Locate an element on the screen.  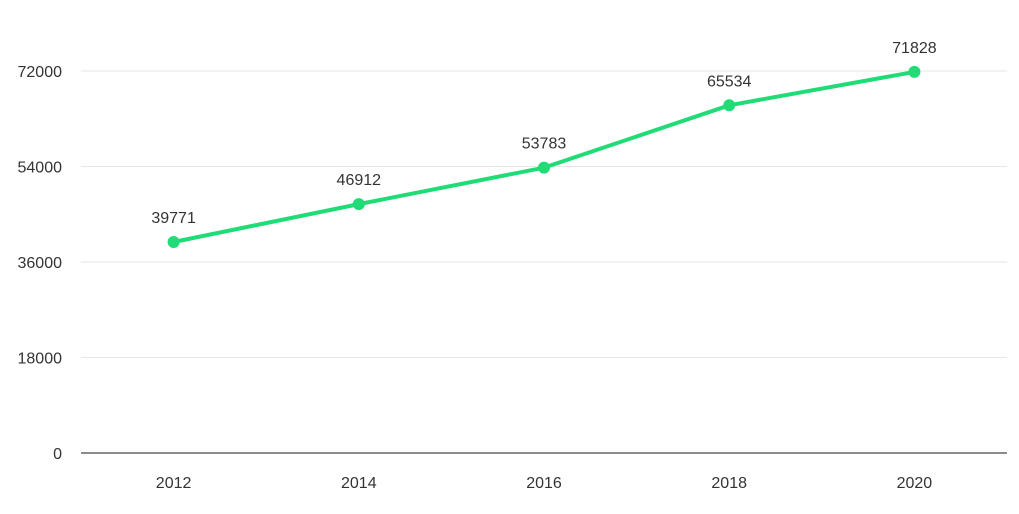
data-point-2016 is located at coordinates (544, 167).